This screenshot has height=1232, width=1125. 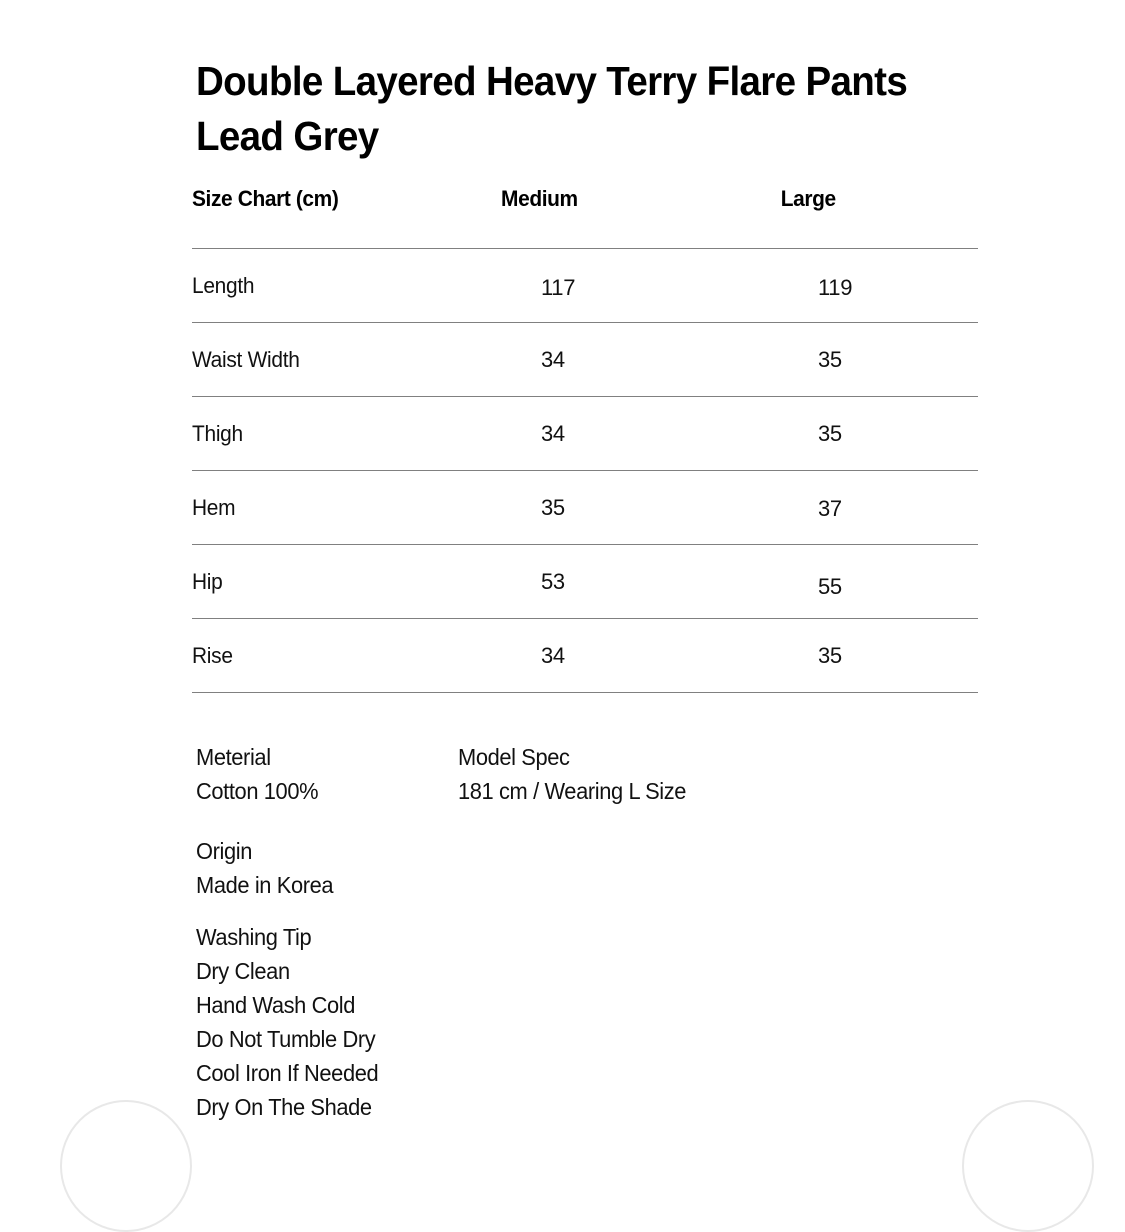 What do you see at coordinates (265, 868) in the screenshot?
I see `info-block-origin: Origin Made in Korea` at bounding box center [265, 868].